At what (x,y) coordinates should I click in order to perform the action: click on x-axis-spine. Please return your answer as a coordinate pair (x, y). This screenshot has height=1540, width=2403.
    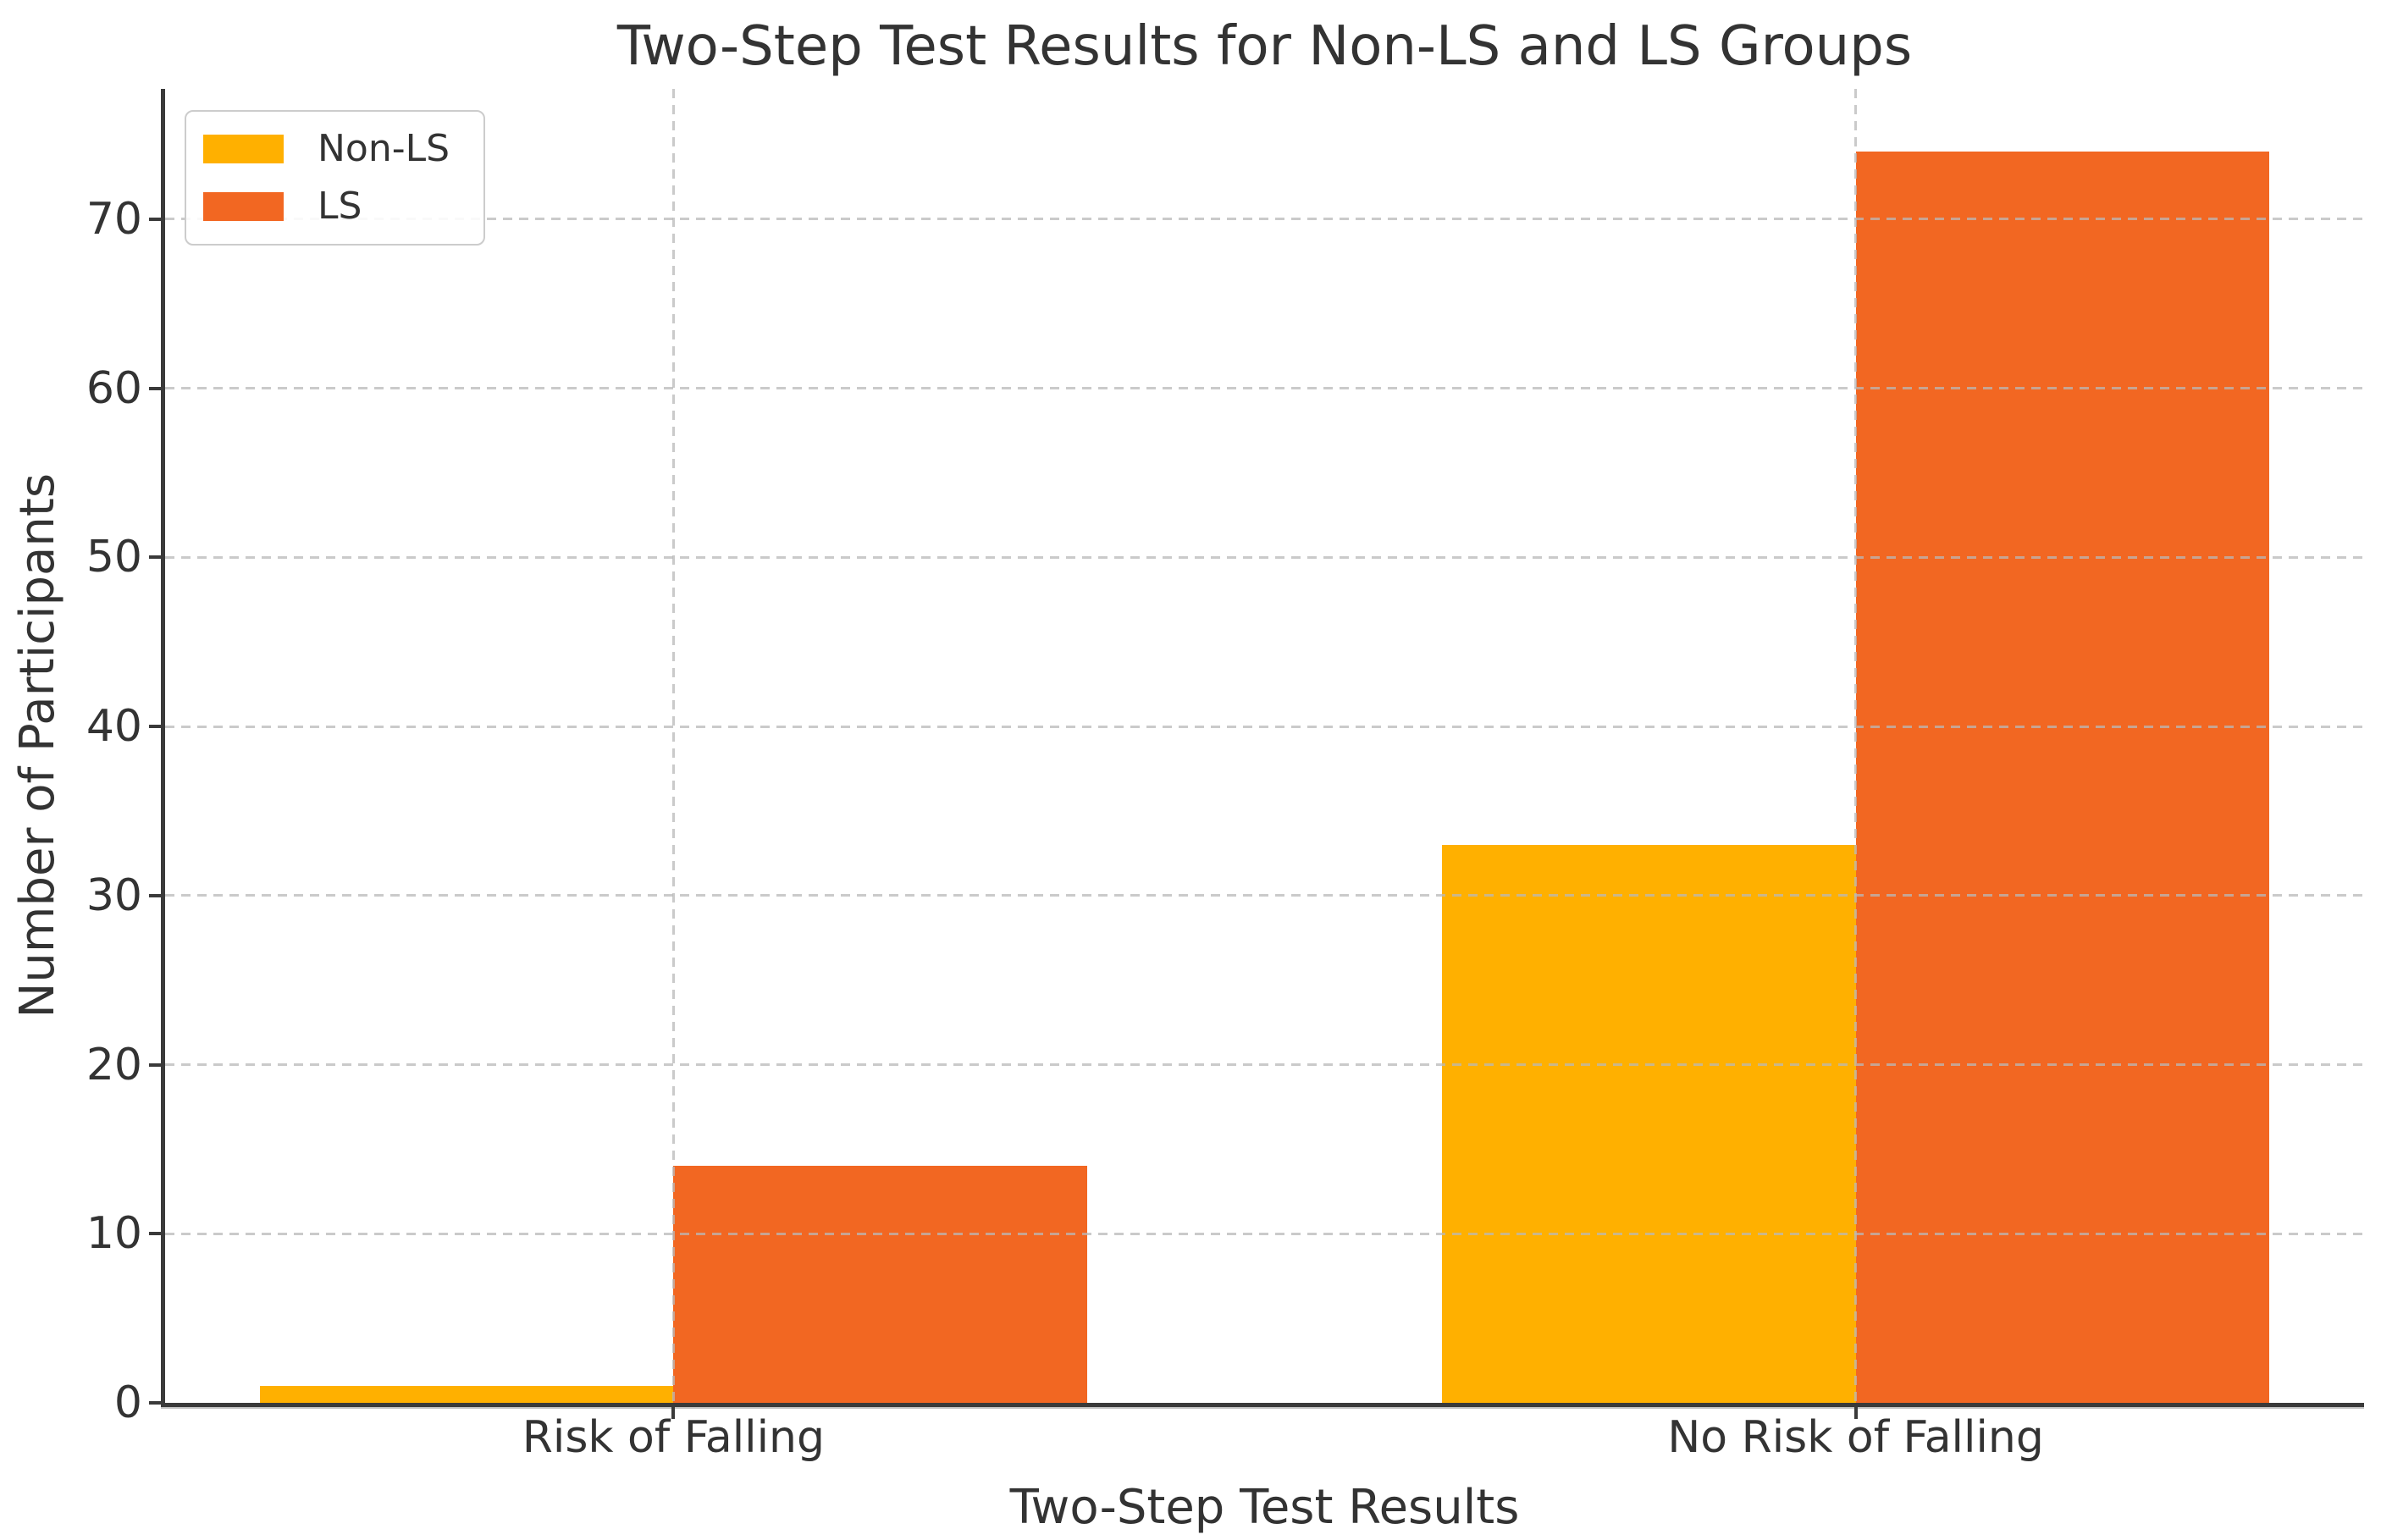
    Looking at the image, I should click on (1262, 1405).